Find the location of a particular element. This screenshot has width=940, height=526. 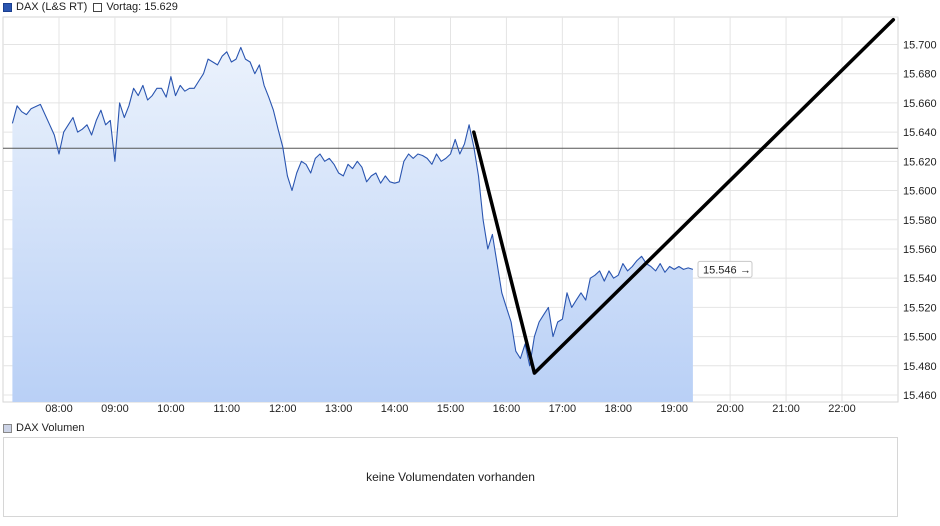

x-tick-label: 09:00 is located at coordinates (115, 409).